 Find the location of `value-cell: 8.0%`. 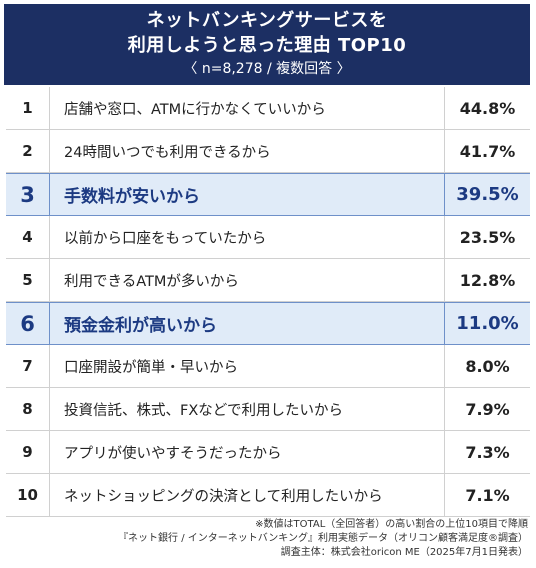

value-cell: 8.0% is located at coordinates (487, 366).